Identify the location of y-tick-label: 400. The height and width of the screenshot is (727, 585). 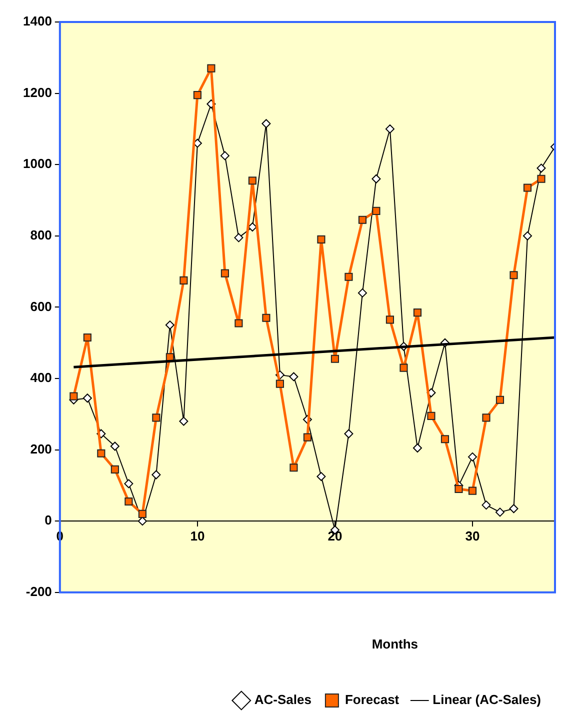
(41, 378).